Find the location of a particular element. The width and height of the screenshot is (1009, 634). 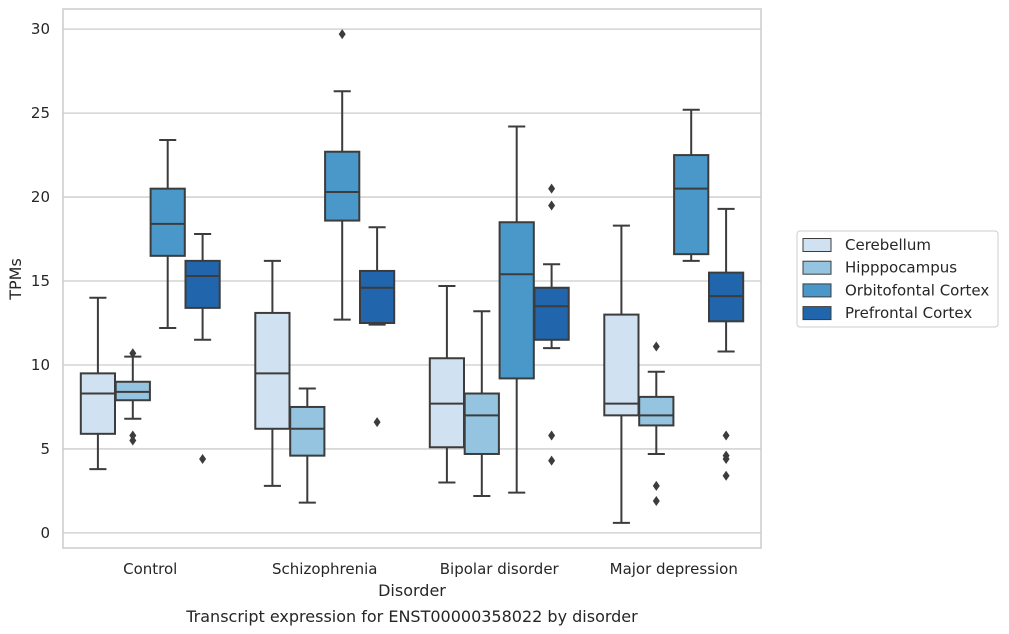

x-tick-label: Control is located at coordinates (150, 569).